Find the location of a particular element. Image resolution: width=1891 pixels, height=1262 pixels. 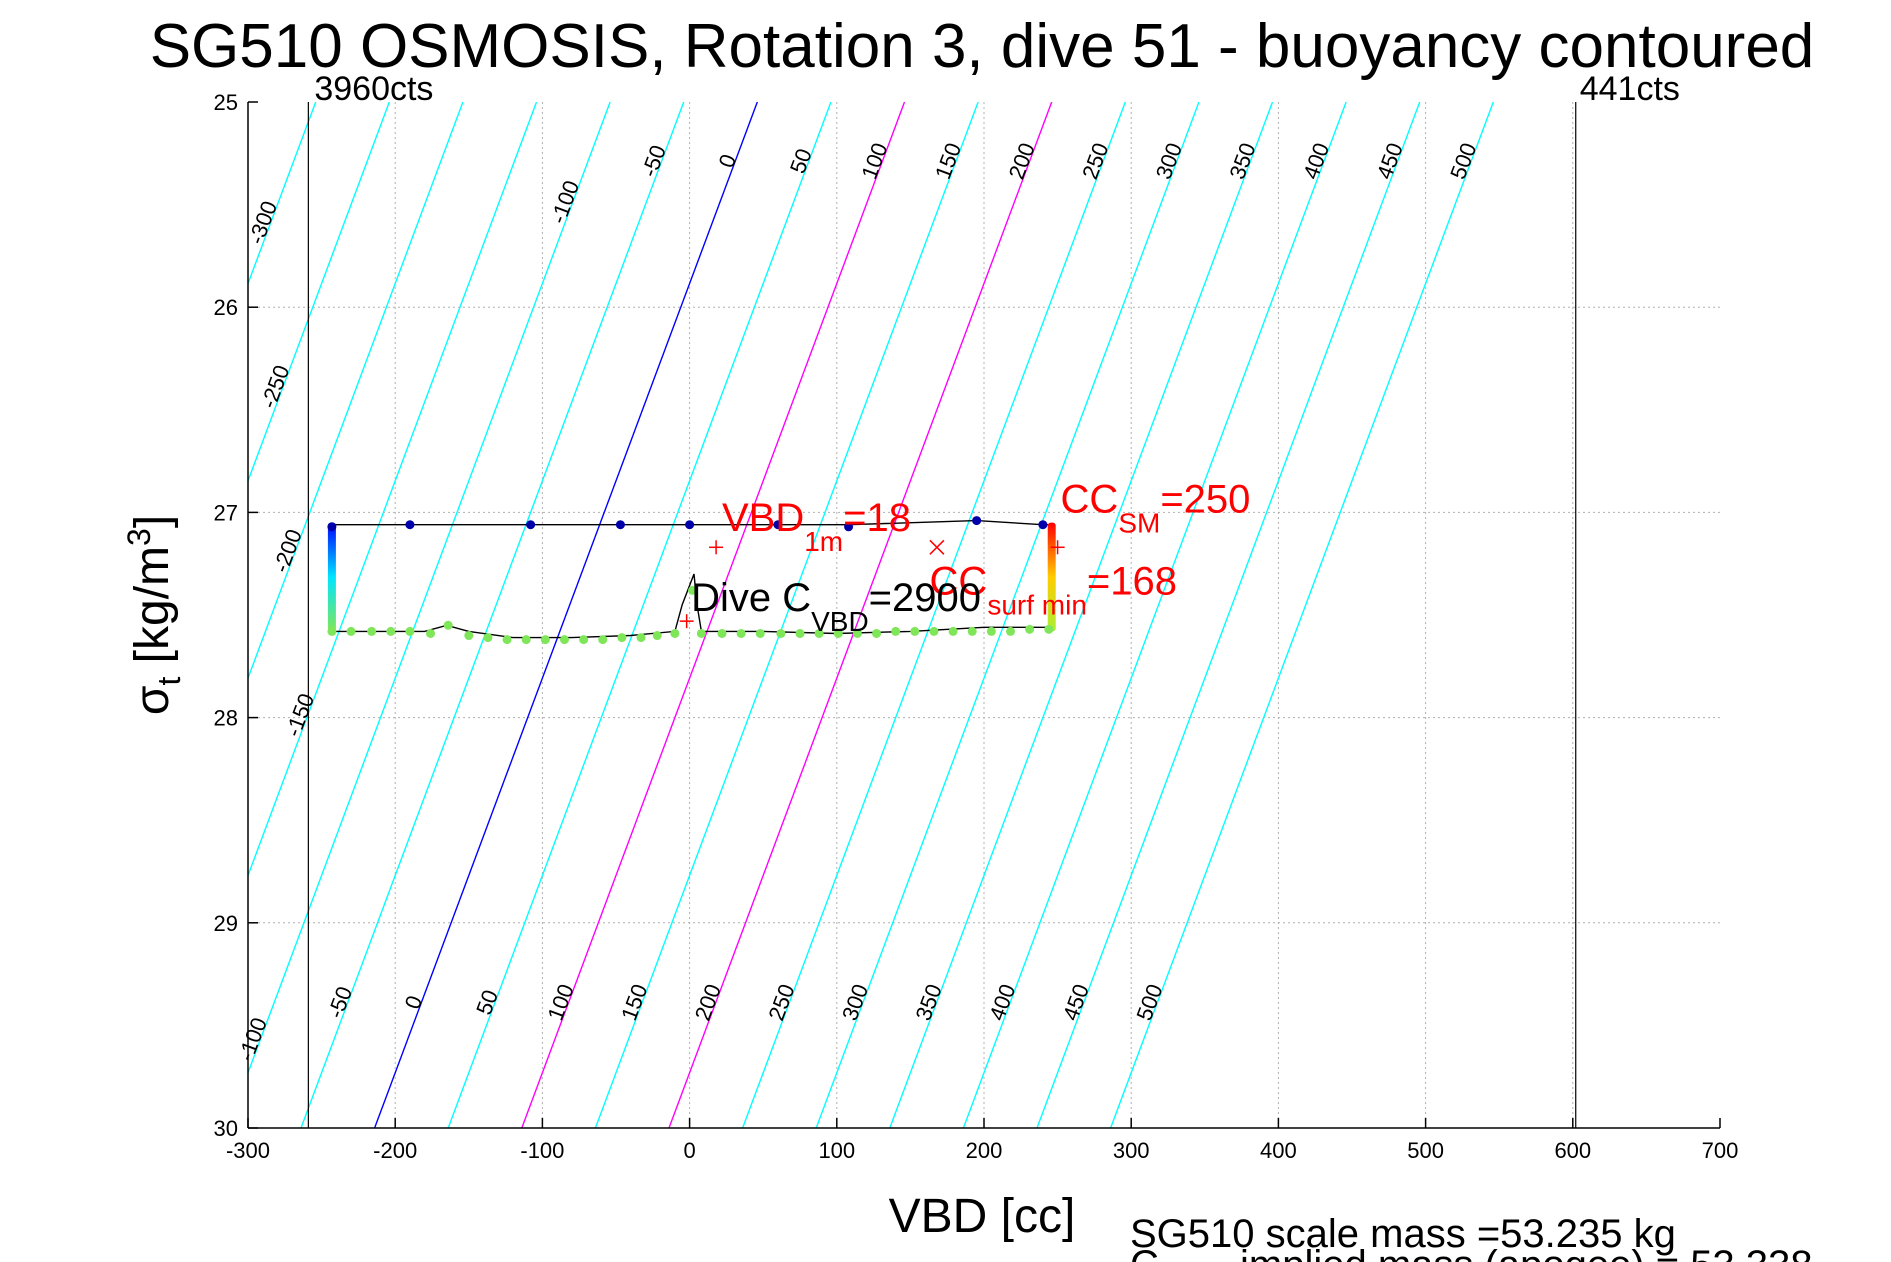

annotation-main: Dive C is located at coordinates (751, 598).